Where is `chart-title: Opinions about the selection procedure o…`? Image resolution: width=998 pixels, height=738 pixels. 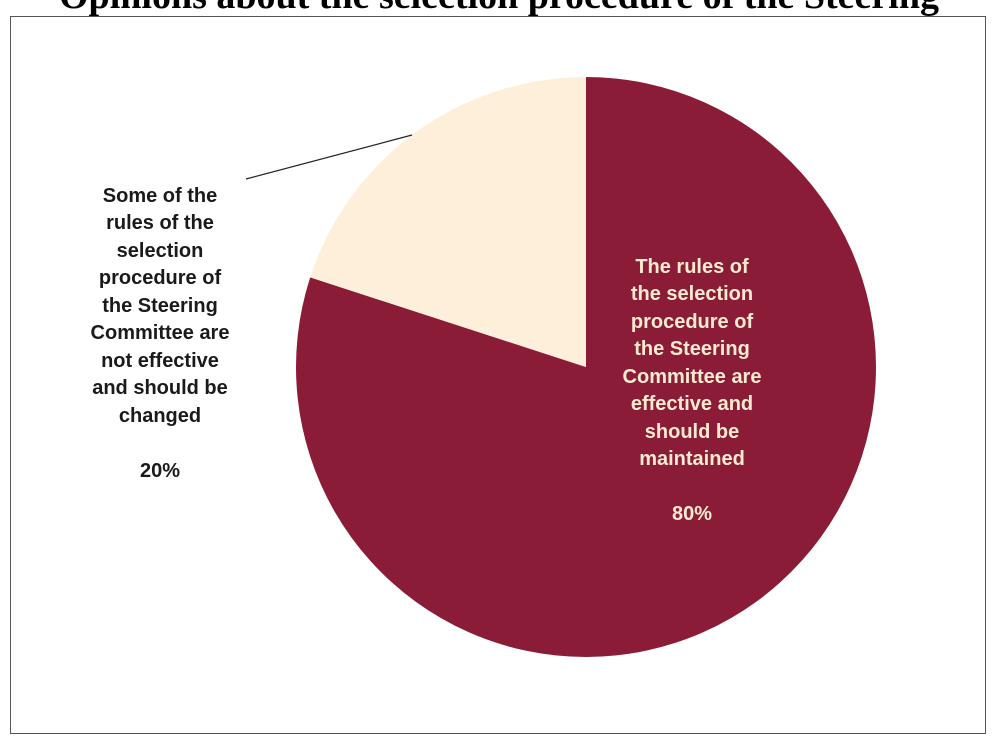 chart-title: Opinions about the selection procedure o… is located at coordinates (499, 9).